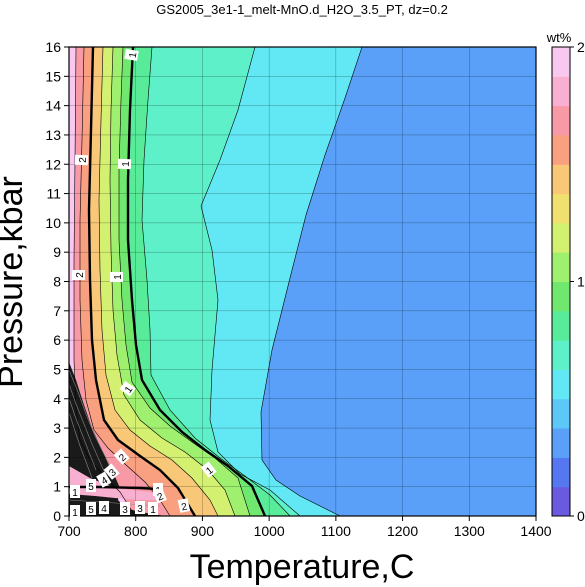  What do you see at coordinates (57, 369) in the screenshot?
I see `y-tick-label: 5` at bounding box center [57, 369].